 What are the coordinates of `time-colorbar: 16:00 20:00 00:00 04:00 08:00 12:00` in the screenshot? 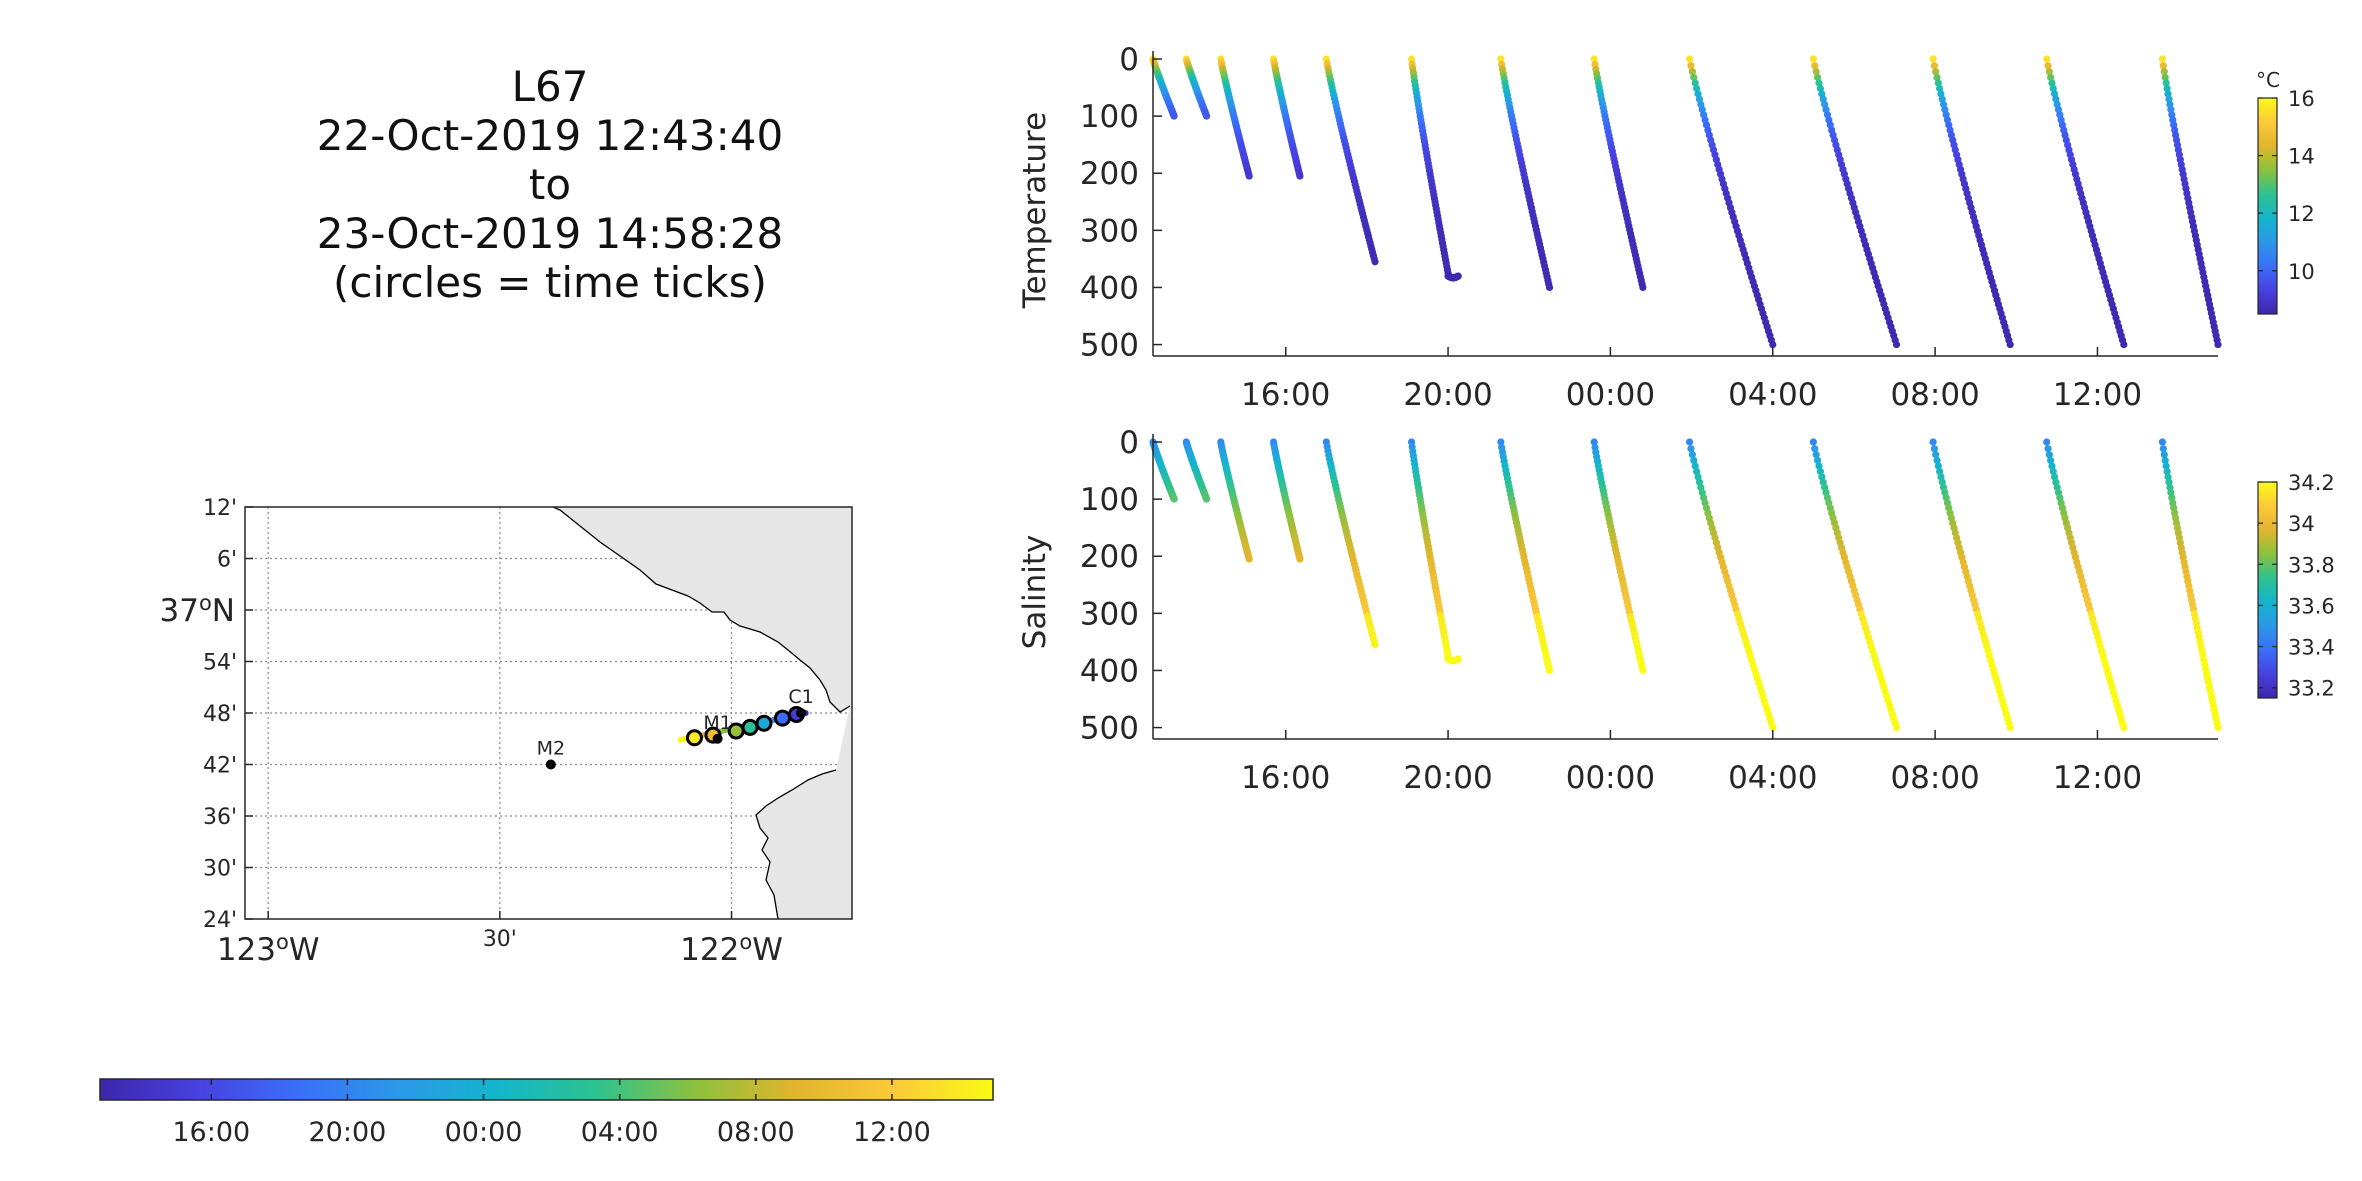 It's located at (546, 1113).